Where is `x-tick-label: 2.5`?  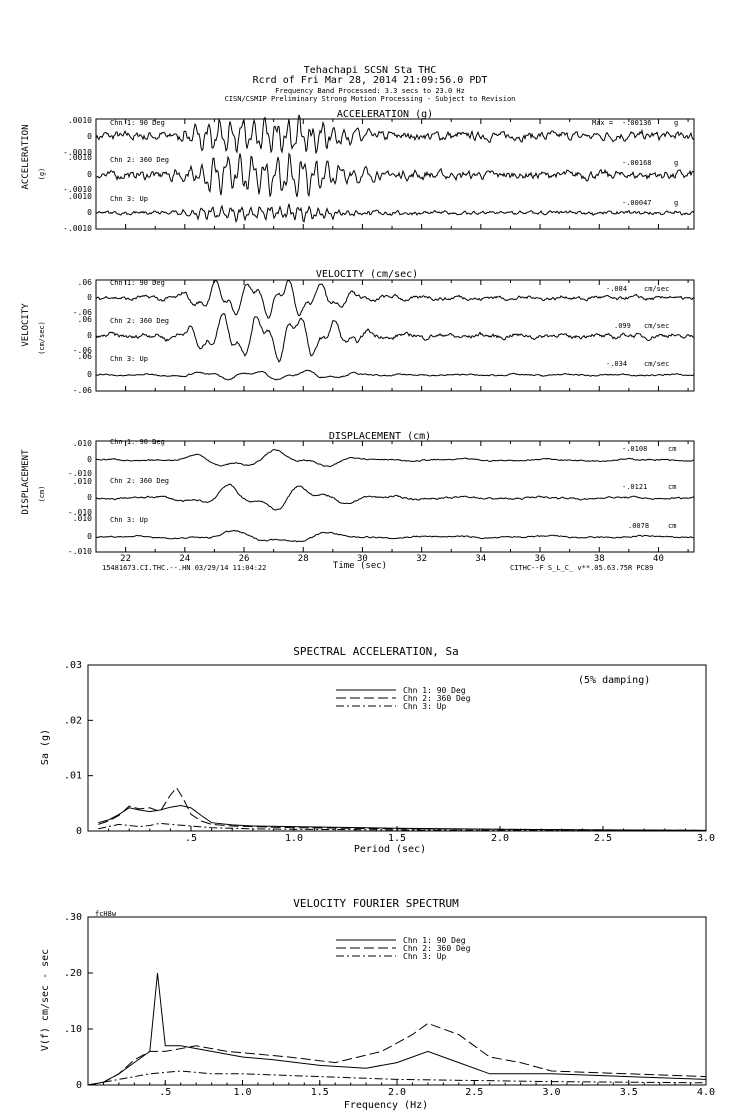
x-tick-label: 2.5 is located at coordinates (603, 838).